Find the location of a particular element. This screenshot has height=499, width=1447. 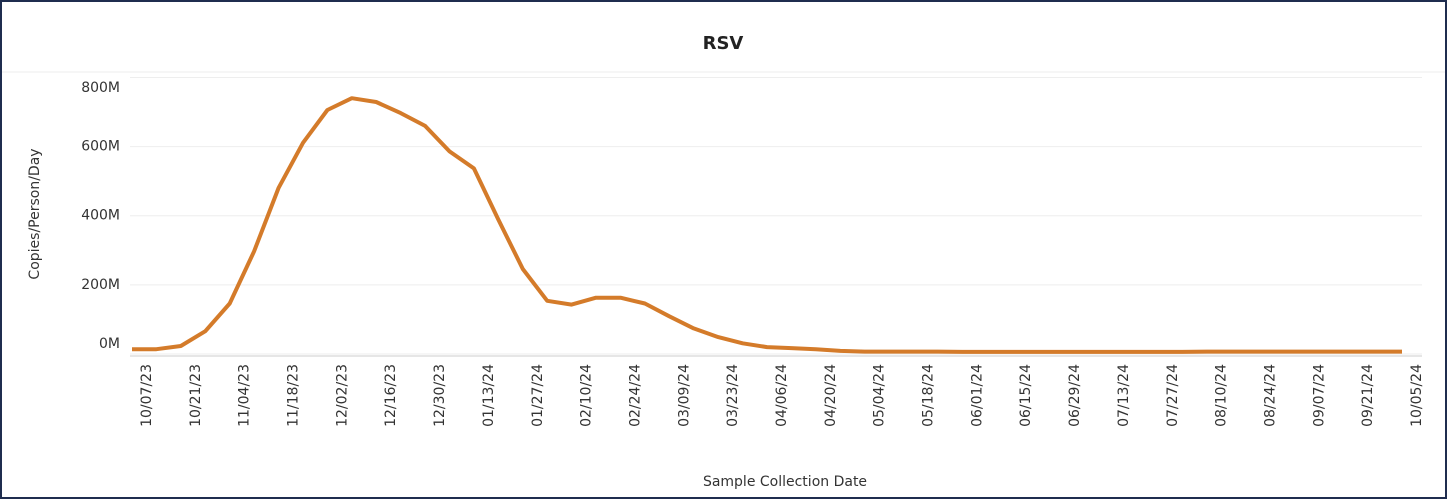

x-tick-label: 03/23/24 is located at coordinates (733, 395).